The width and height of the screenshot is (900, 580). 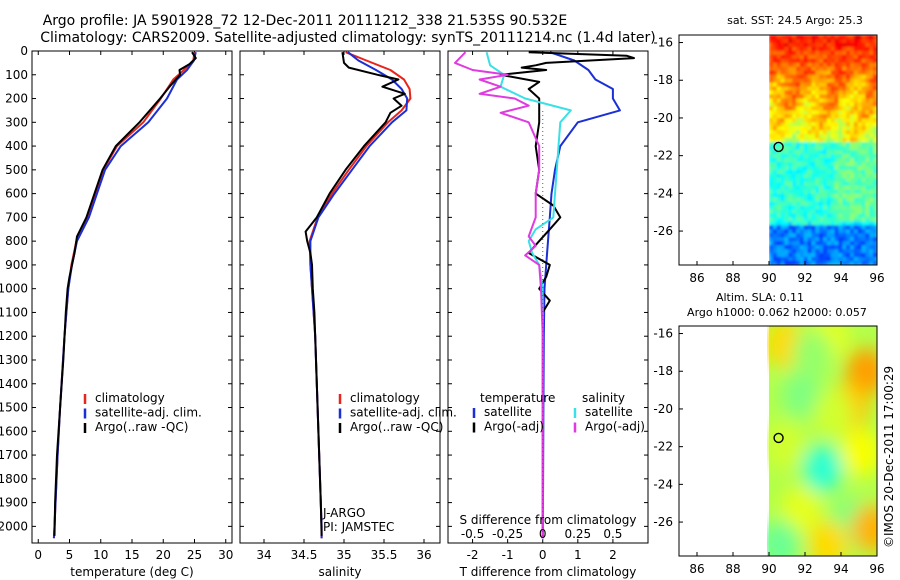 What do you see at coordinates (16, 122) in the screenshot?
I see `depth-tick-label: 300` at bounding box center [16, 122].